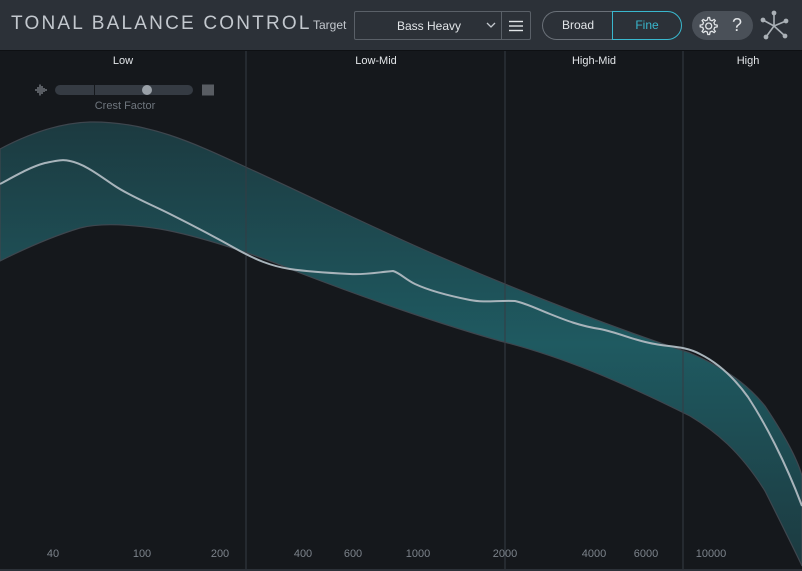 The image size is (802, 571). I want to click on gear-icon, so click(708, 26).